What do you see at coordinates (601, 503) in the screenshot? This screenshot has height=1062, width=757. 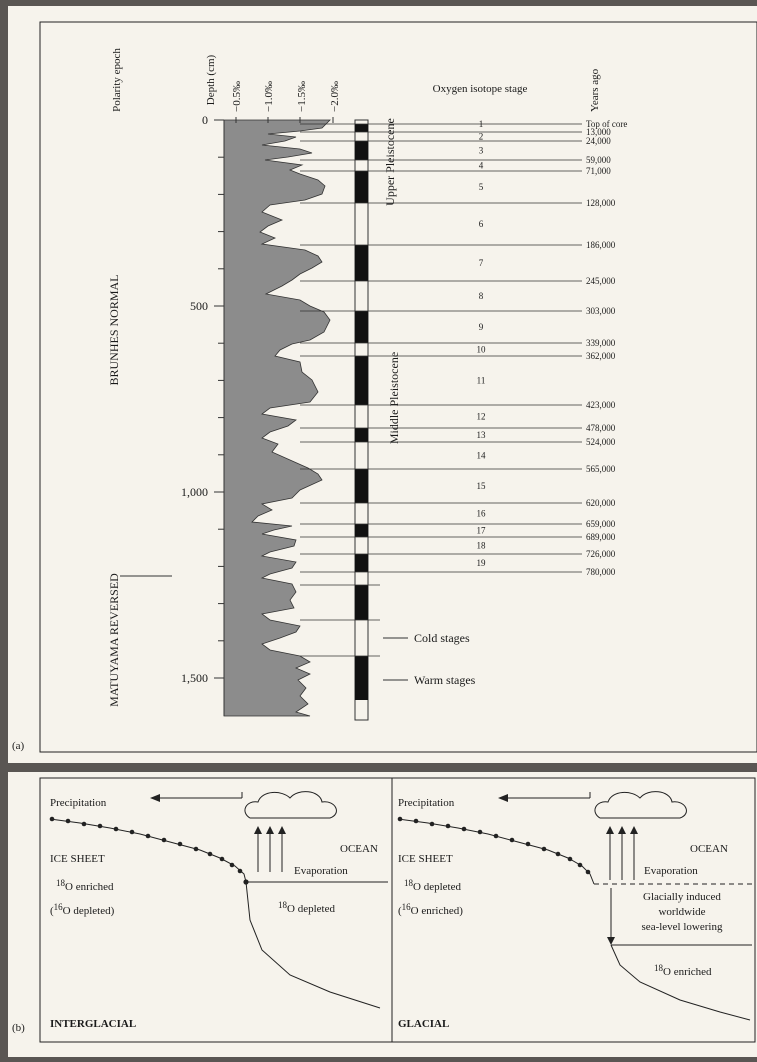 I see `stage-years-label: 620,000` at bounding box center [601, 503].